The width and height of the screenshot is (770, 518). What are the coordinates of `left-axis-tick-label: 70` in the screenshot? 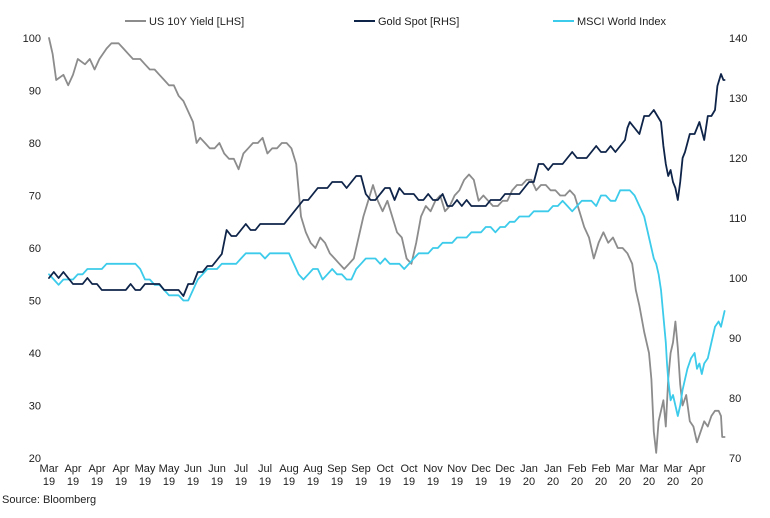 It's located at (35, 197).